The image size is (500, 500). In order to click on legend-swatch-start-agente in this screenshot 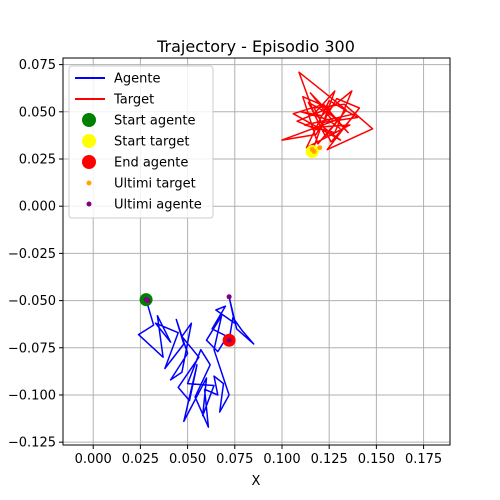, I will do `click(89, 120)`.